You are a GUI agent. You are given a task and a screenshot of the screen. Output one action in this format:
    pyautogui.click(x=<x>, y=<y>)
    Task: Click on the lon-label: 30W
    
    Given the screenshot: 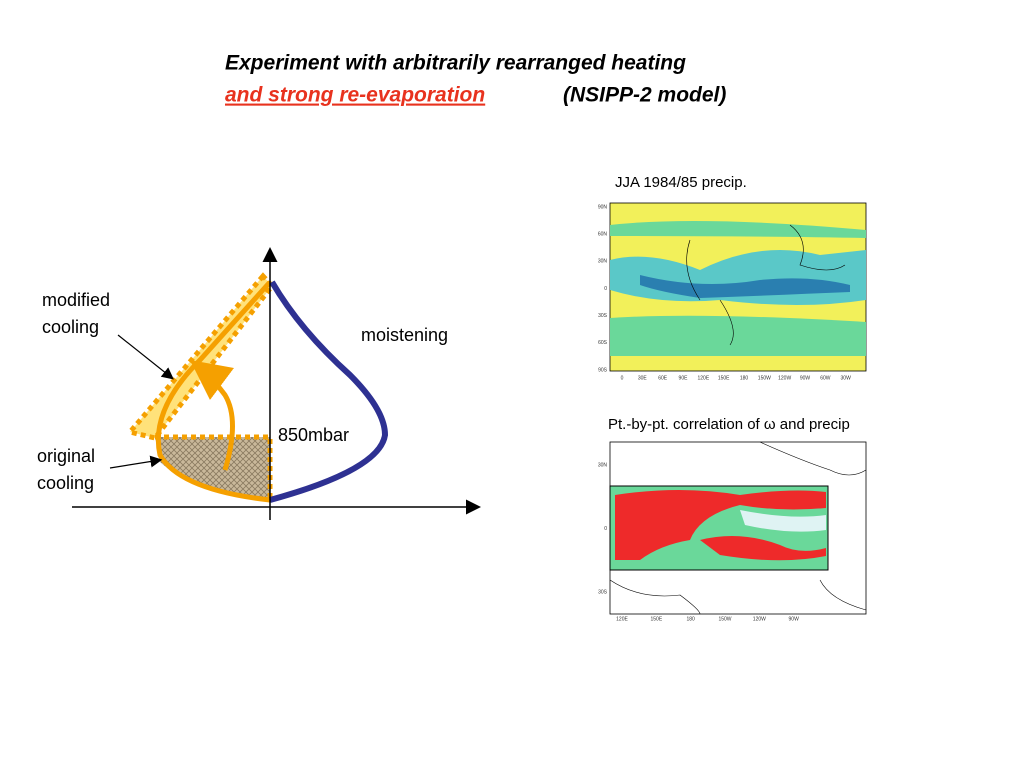 What is the action you would take?
    pyautogui.click(x=846, y=378)
    